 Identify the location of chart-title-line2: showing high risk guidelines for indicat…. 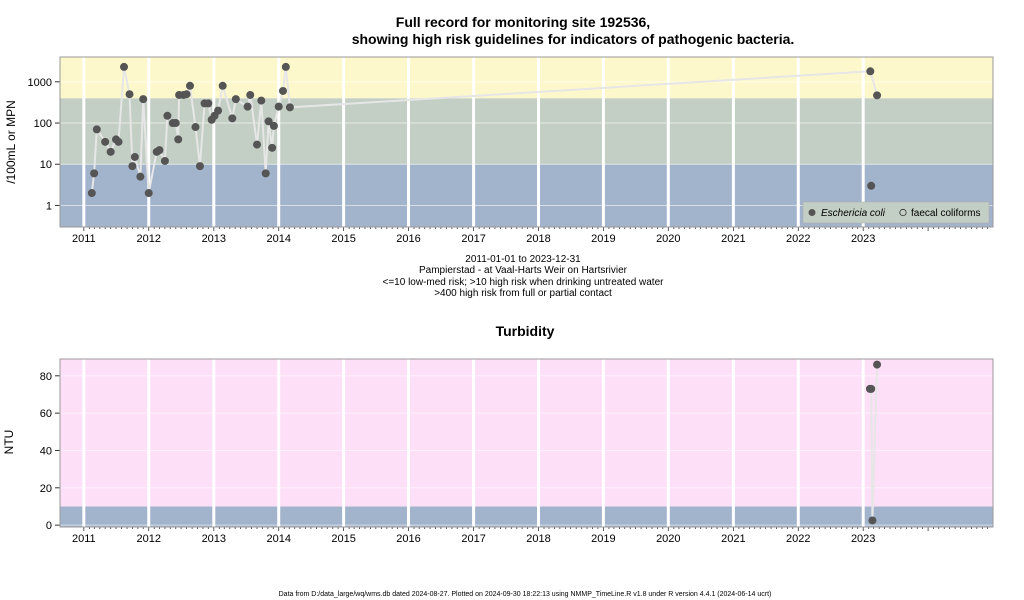
(573, 39).